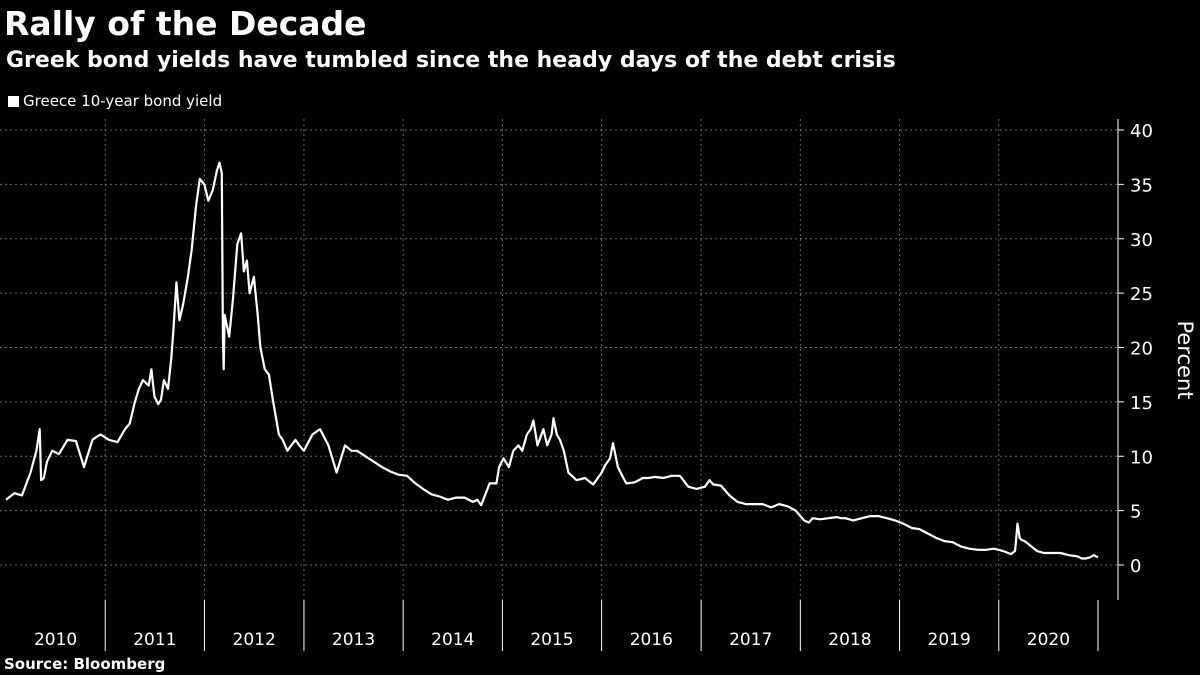 The width and height of the screenshot is (1200, 675). Describe the element at coordinates (750, 640) in the screenshot. I see `x-tick-label: 2017` at that location.